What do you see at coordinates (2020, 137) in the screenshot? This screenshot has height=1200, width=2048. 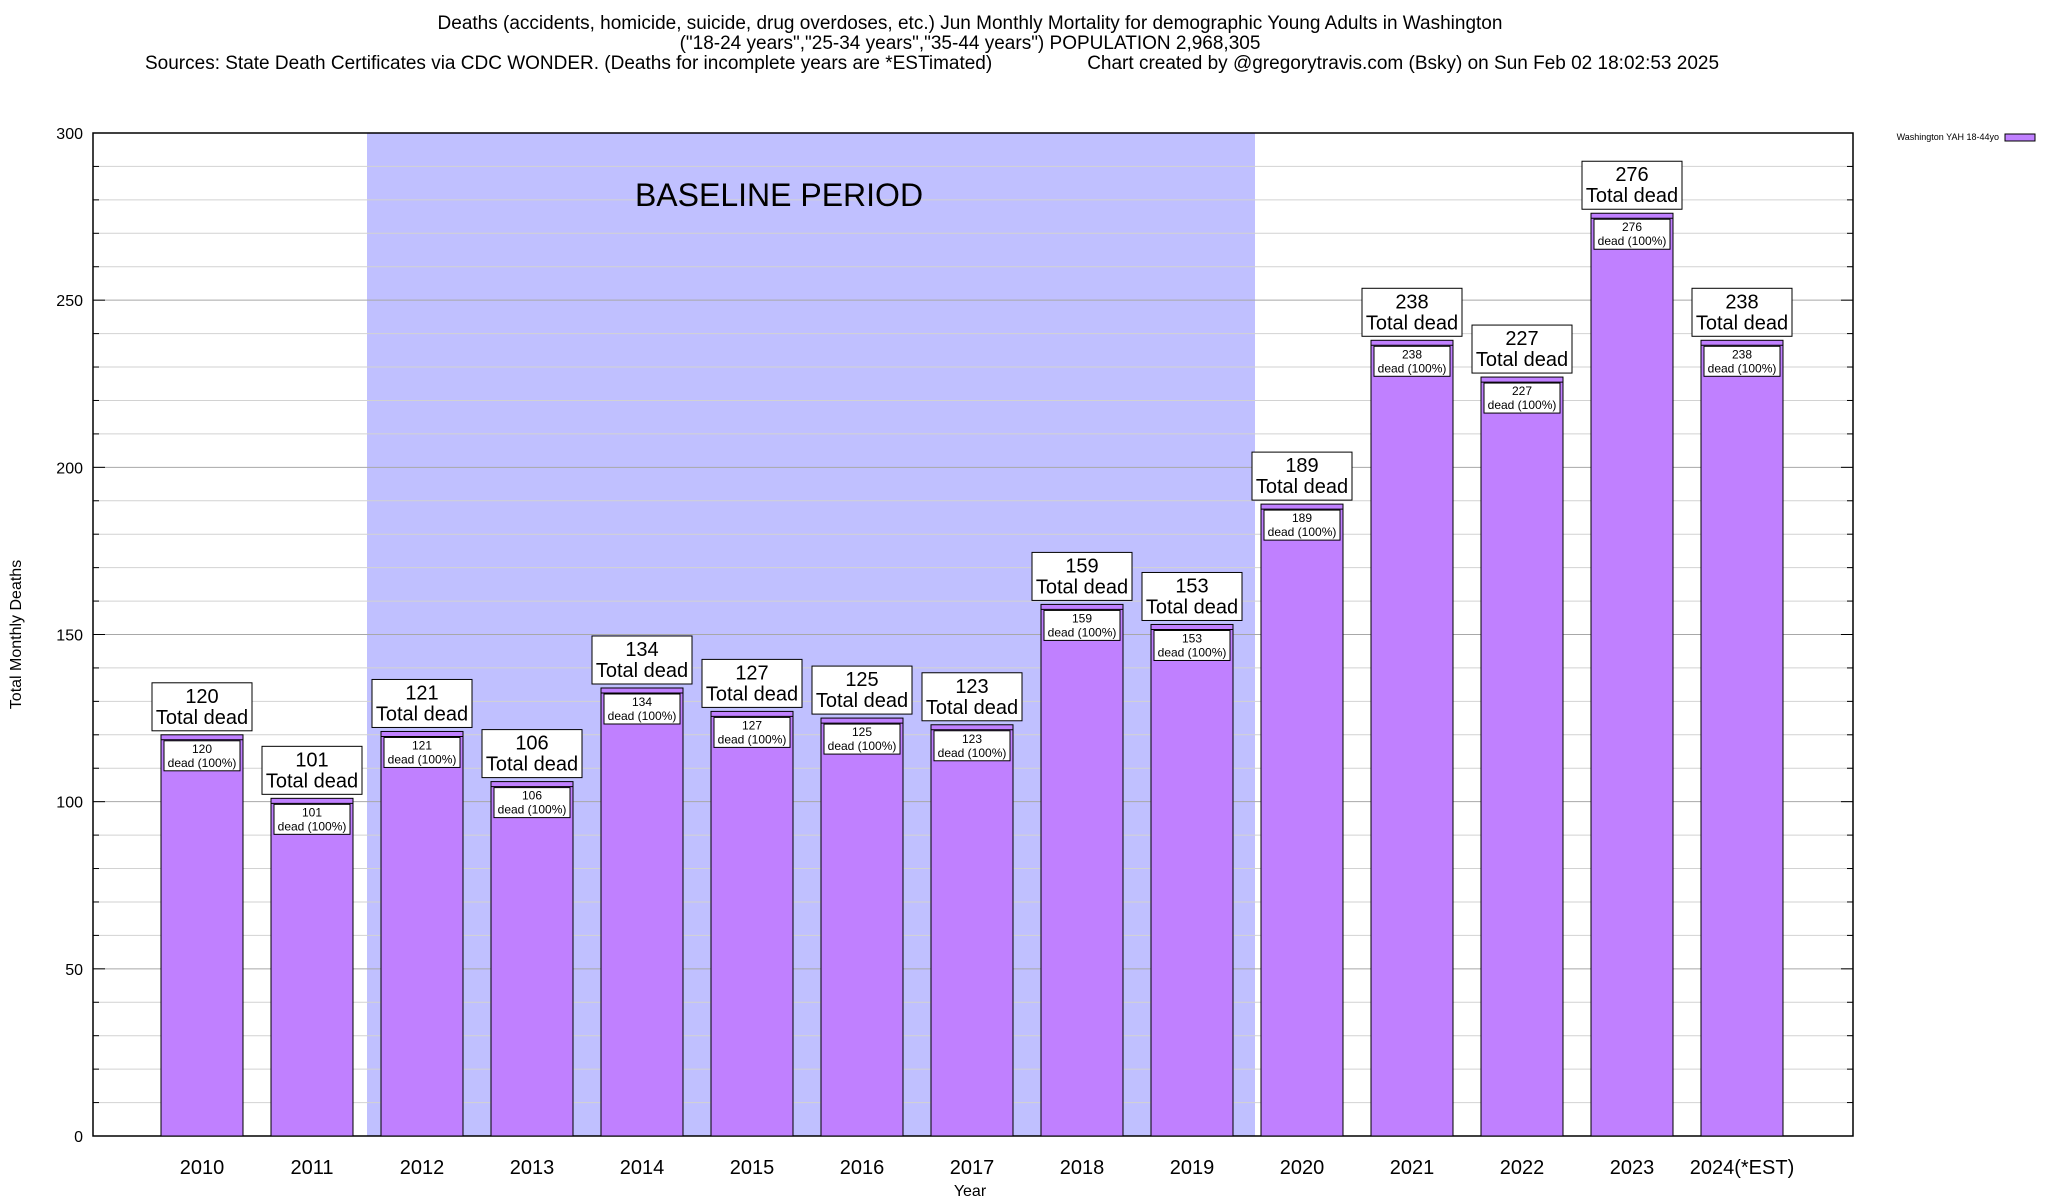 I see `legend-swatch` at bounding box center [2020, 137].